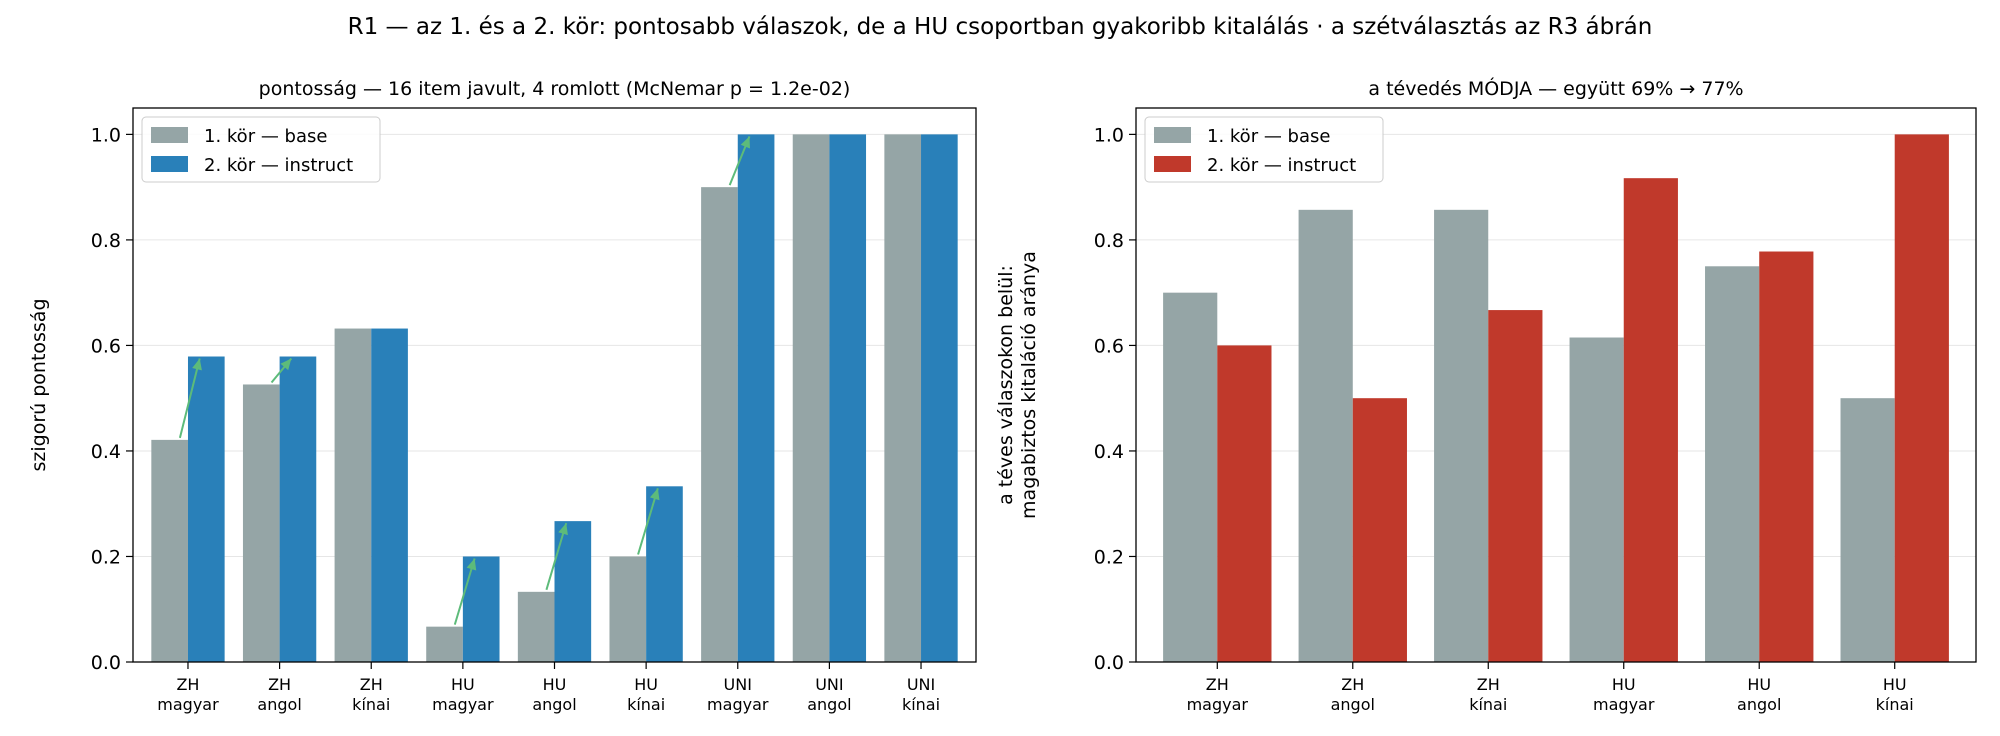 The width and height of the screenshot is (2000, 736). What do you see at coordinates (738, 694) in the screenshot?
I see `x-tick-label: UNI magyar` at bounding box center [738, 694].